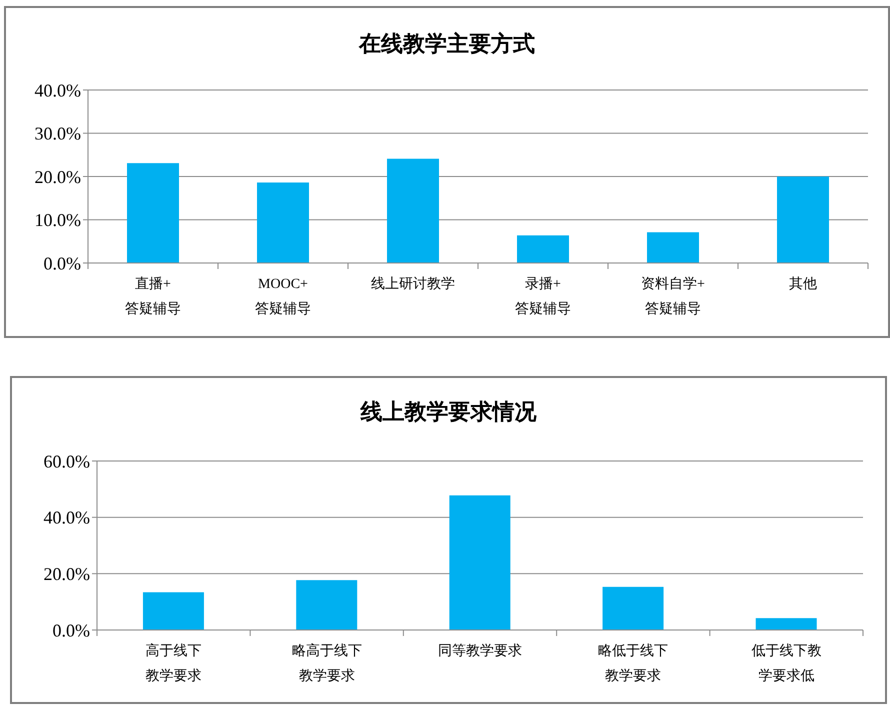 The height and width of the screenshot is (707, 890). What do you see at coordinates (174, 663) in the screenshot?
I see `x-tick-label: 高于线下教学要求` at bounding box center [174, 663].